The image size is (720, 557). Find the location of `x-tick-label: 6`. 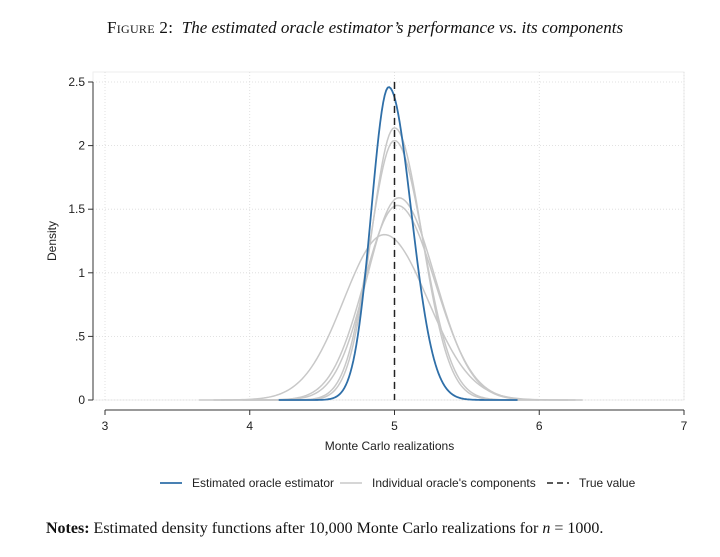

x-tick-label: 6 is located at coordinates (539, 426).